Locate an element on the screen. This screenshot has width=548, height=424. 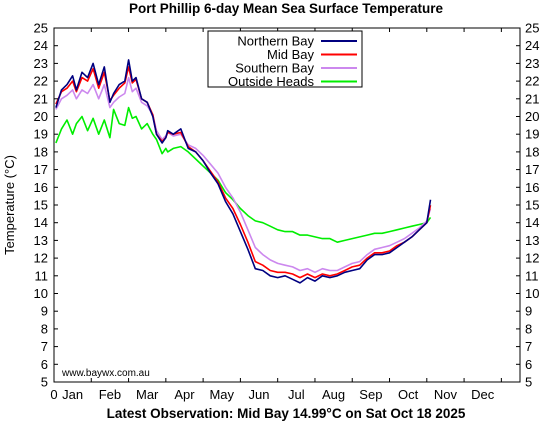
y-tick-label-left: 5 is located at coordinates (44, 382).